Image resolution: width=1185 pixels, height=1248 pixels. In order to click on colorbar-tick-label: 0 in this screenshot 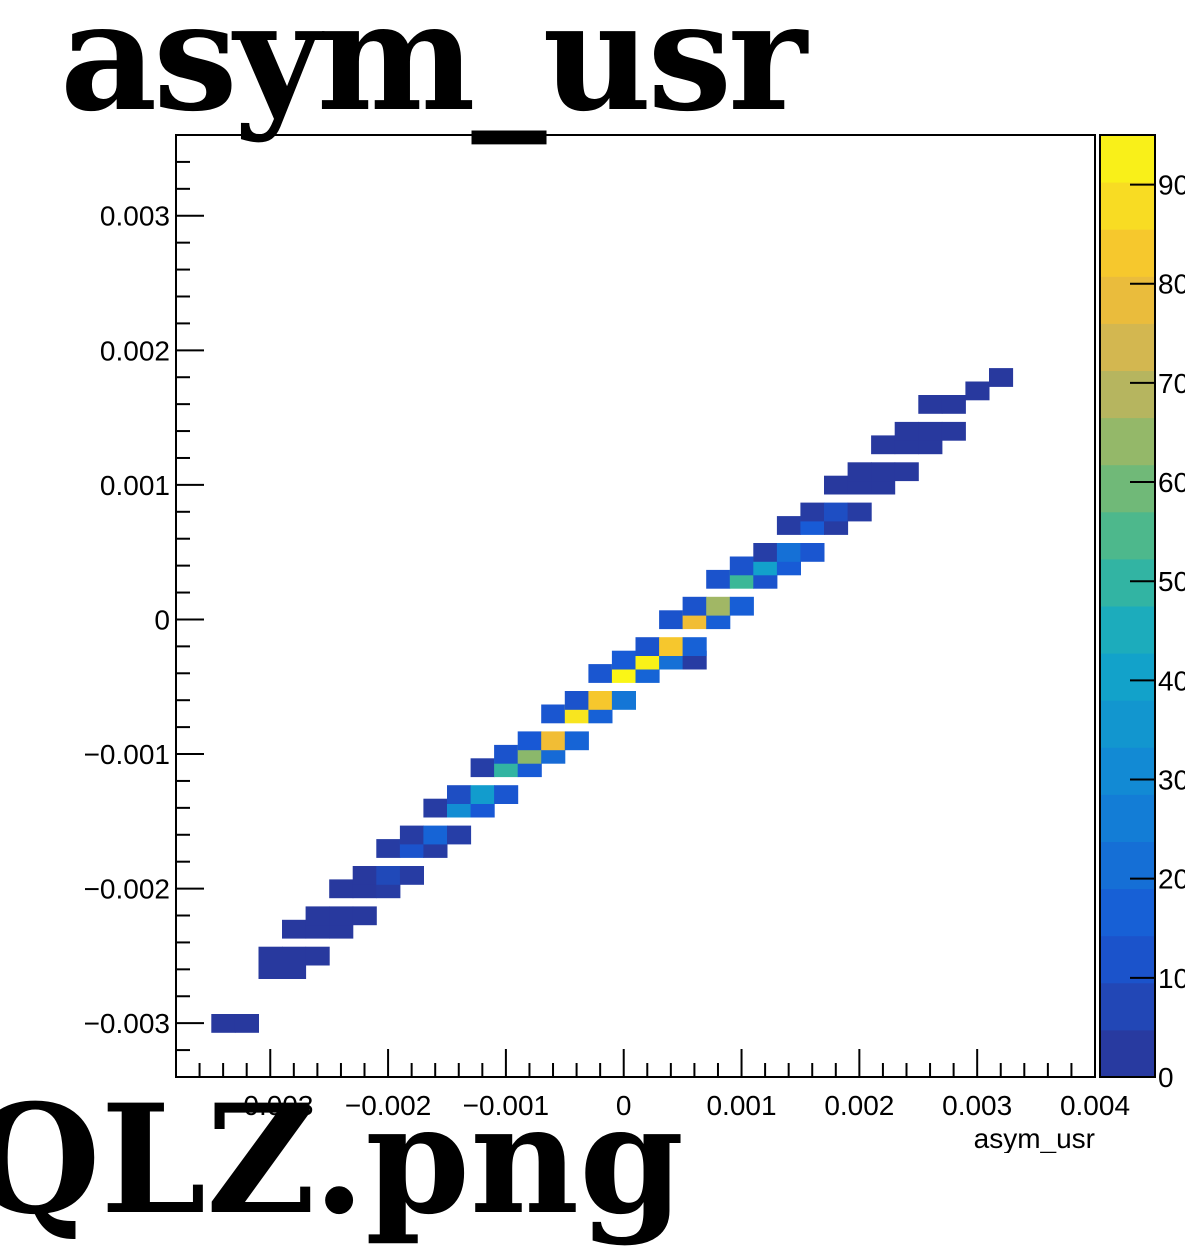, I will do `click(1166, 1077)`.